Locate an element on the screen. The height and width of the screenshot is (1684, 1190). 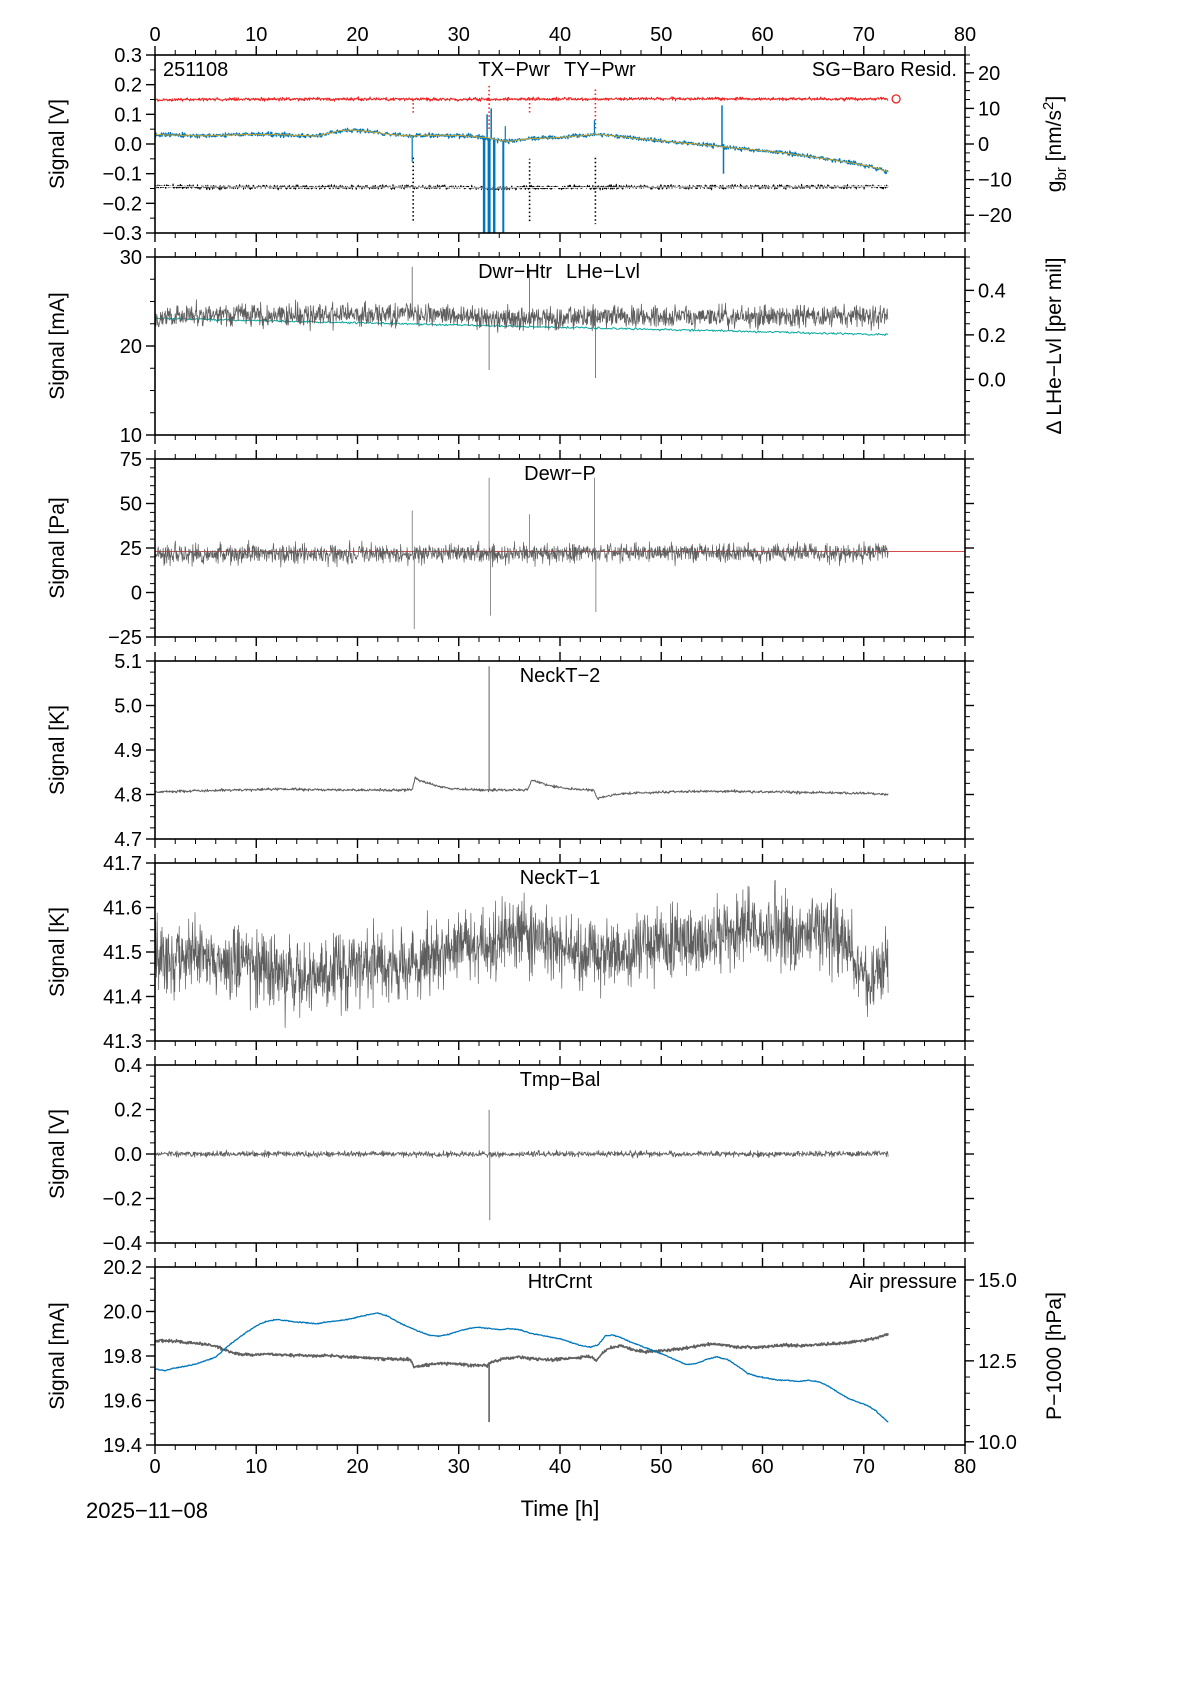
x-axis-title: Time [h] is located at coordinates (560, 1508).